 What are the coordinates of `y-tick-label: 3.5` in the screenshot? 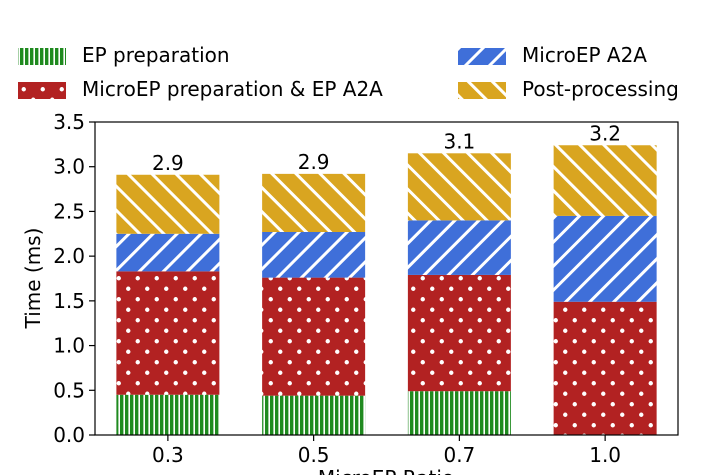 It's located at (69, 122).